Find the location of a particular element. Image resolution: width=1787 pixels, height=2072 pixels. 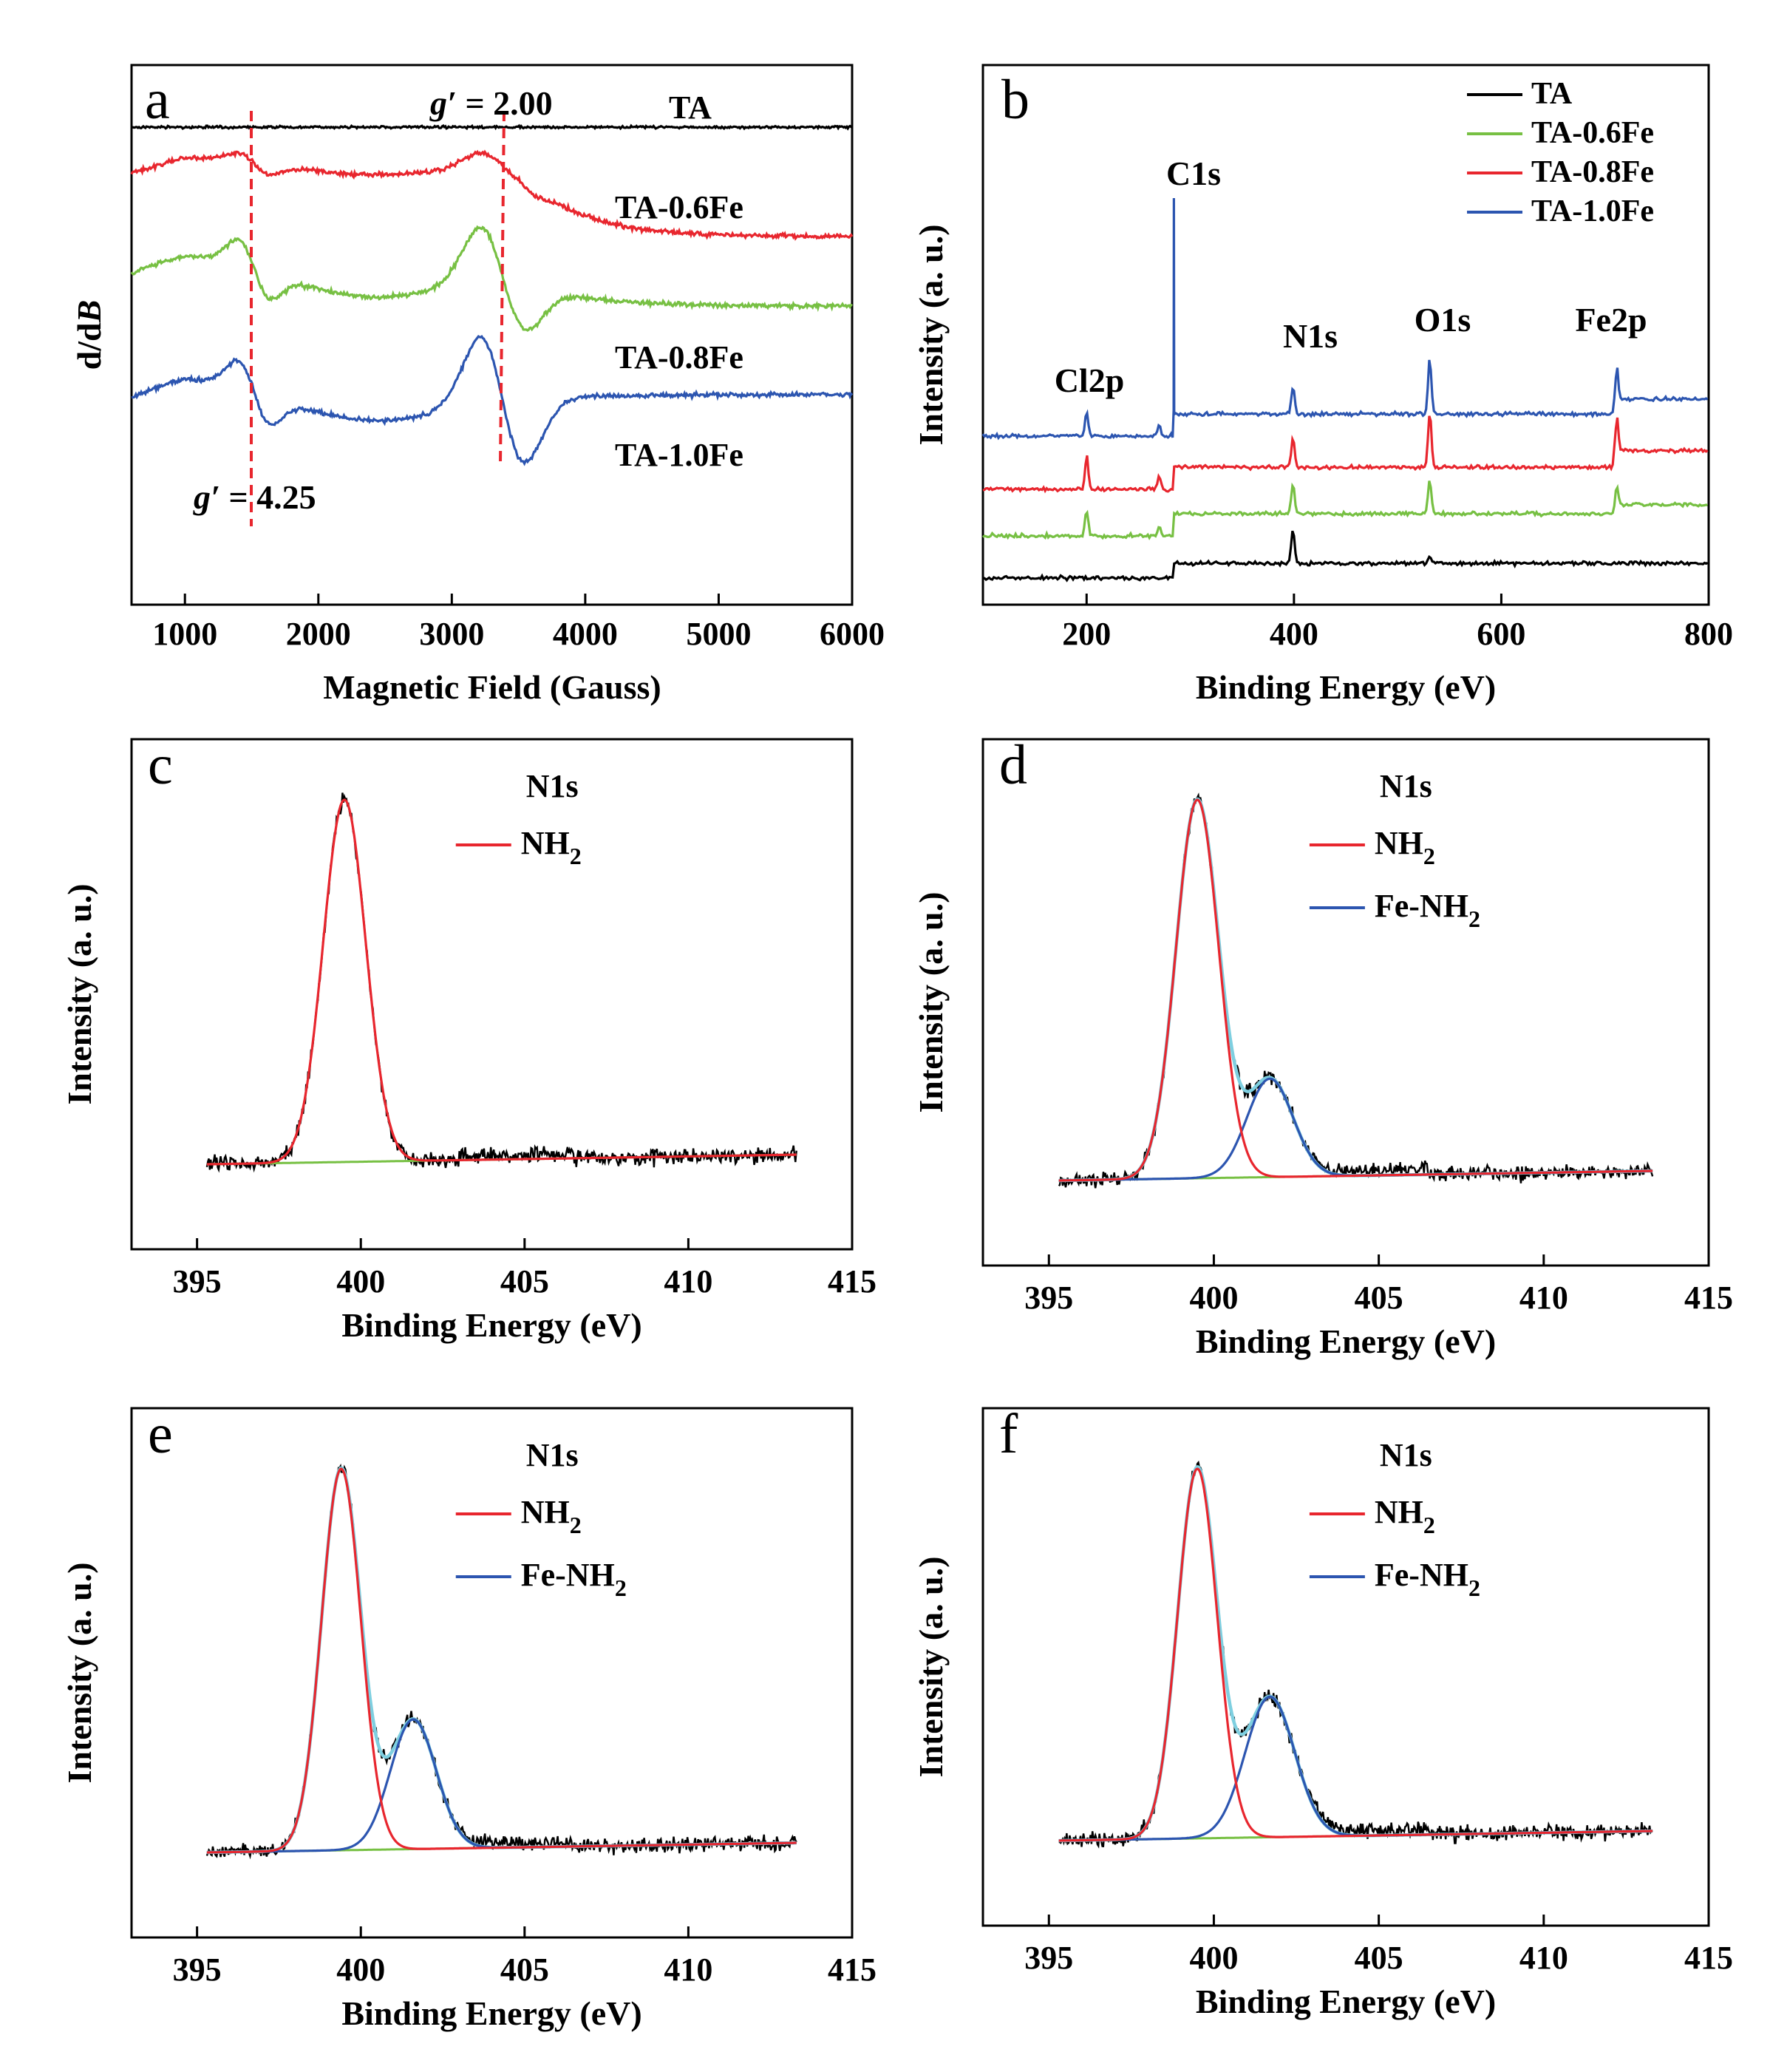

peak-label-n1s: N1s is located at coordinates (1310, 336).